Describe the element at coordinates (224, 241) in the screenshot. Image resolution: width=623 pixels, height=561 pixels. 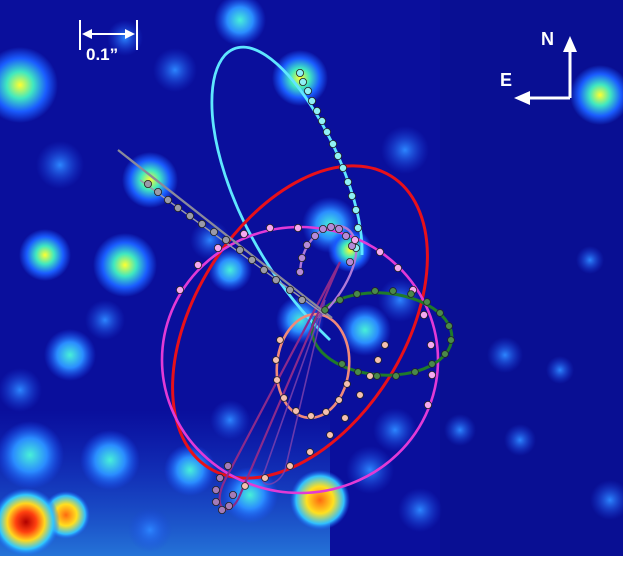
I see `gray-points` at that location.